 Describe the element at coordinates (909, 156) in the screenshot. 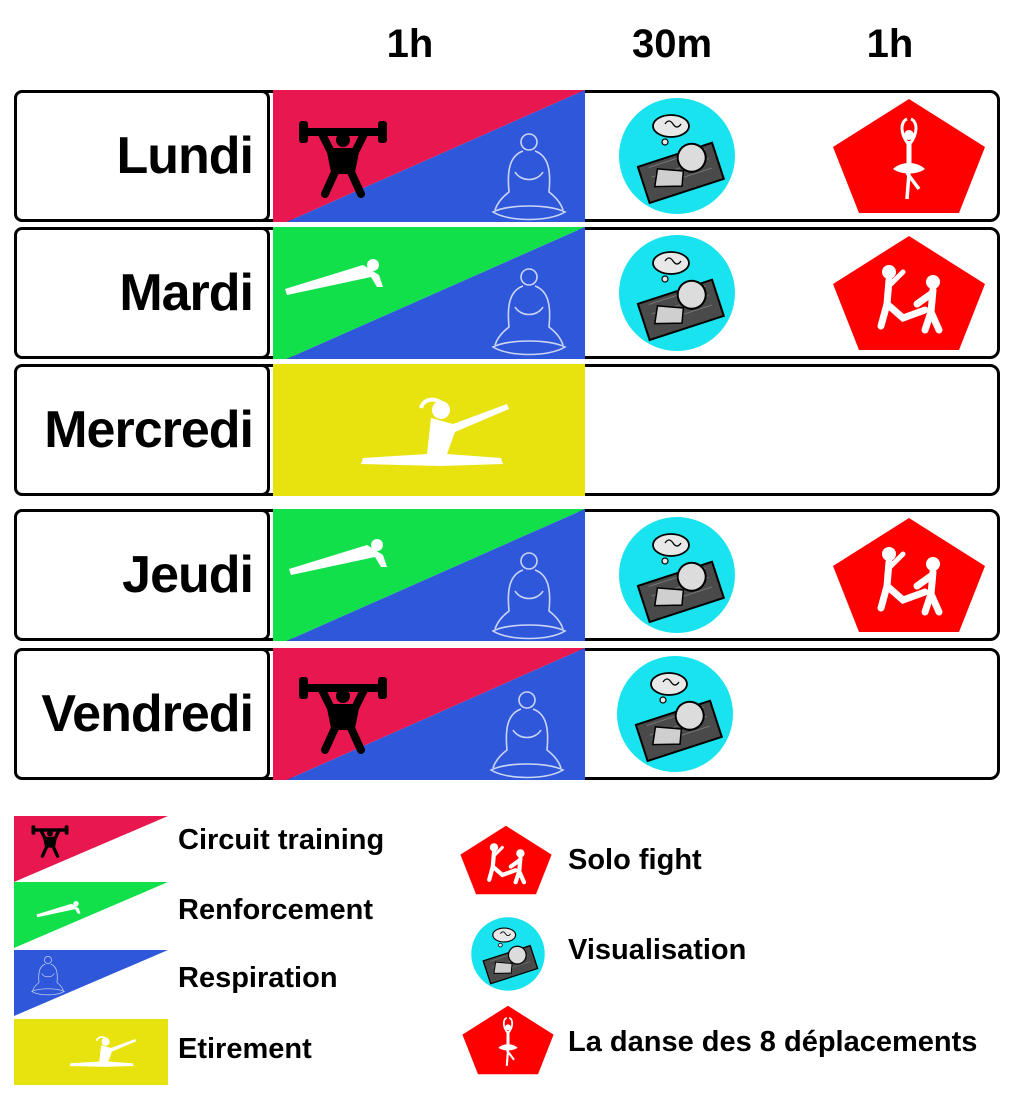

I see `danse-pentagon-icon` at that location.